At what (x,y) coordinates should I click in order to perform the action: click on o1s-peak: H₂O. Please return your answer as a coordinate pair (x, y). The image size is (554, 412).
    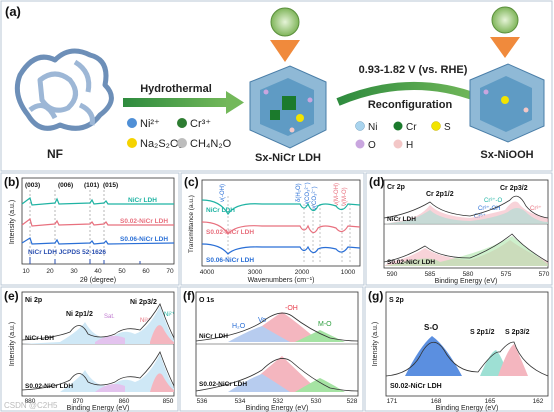
    Looking at the image, I should click on (239, 326).